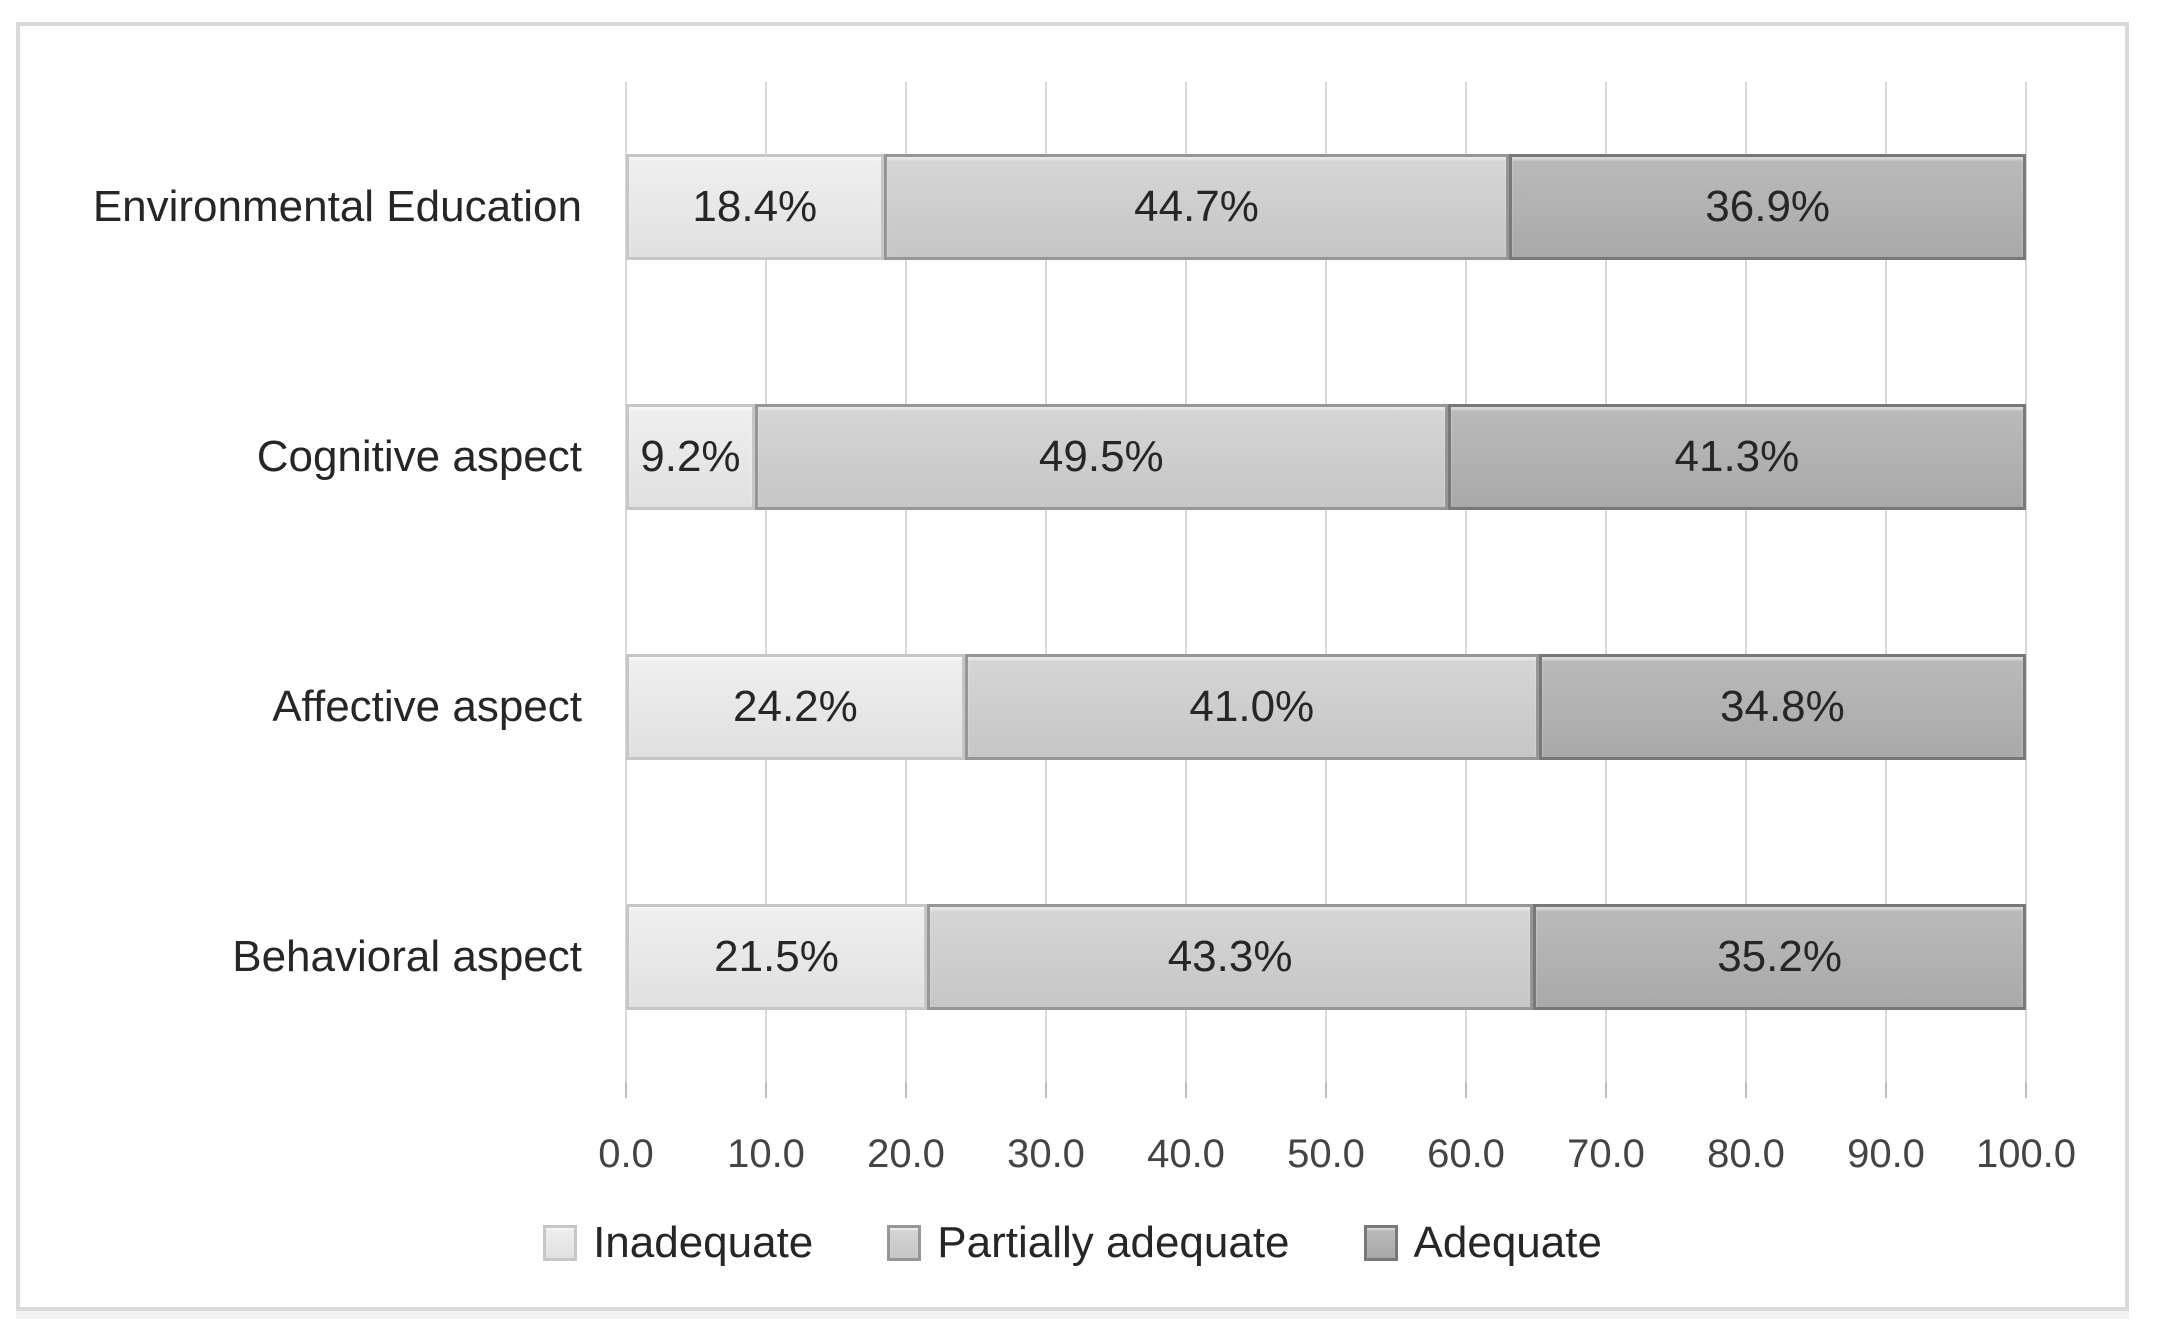 This screenshot has height=1336, width=2158. I want to click on legend-label: Partially adequate, so click(1113, 1242).